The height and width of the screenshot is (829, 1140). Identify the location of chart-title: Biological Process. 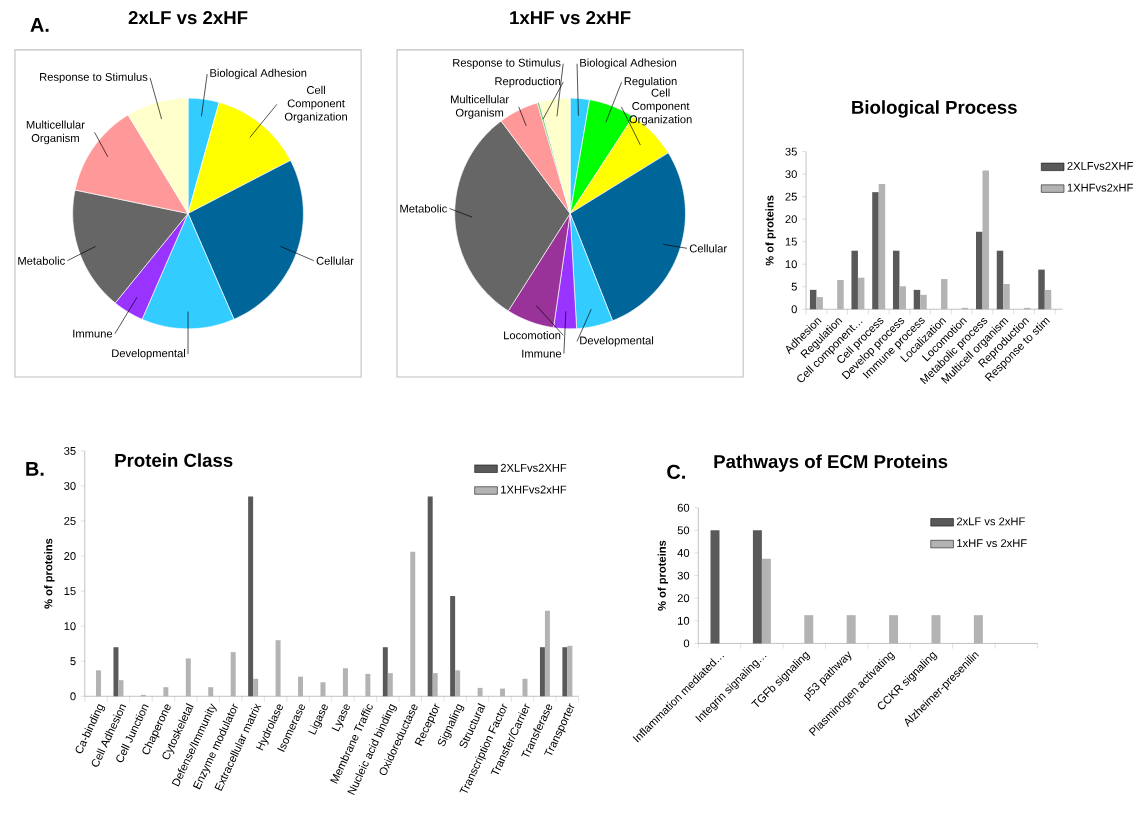
(934, 109).